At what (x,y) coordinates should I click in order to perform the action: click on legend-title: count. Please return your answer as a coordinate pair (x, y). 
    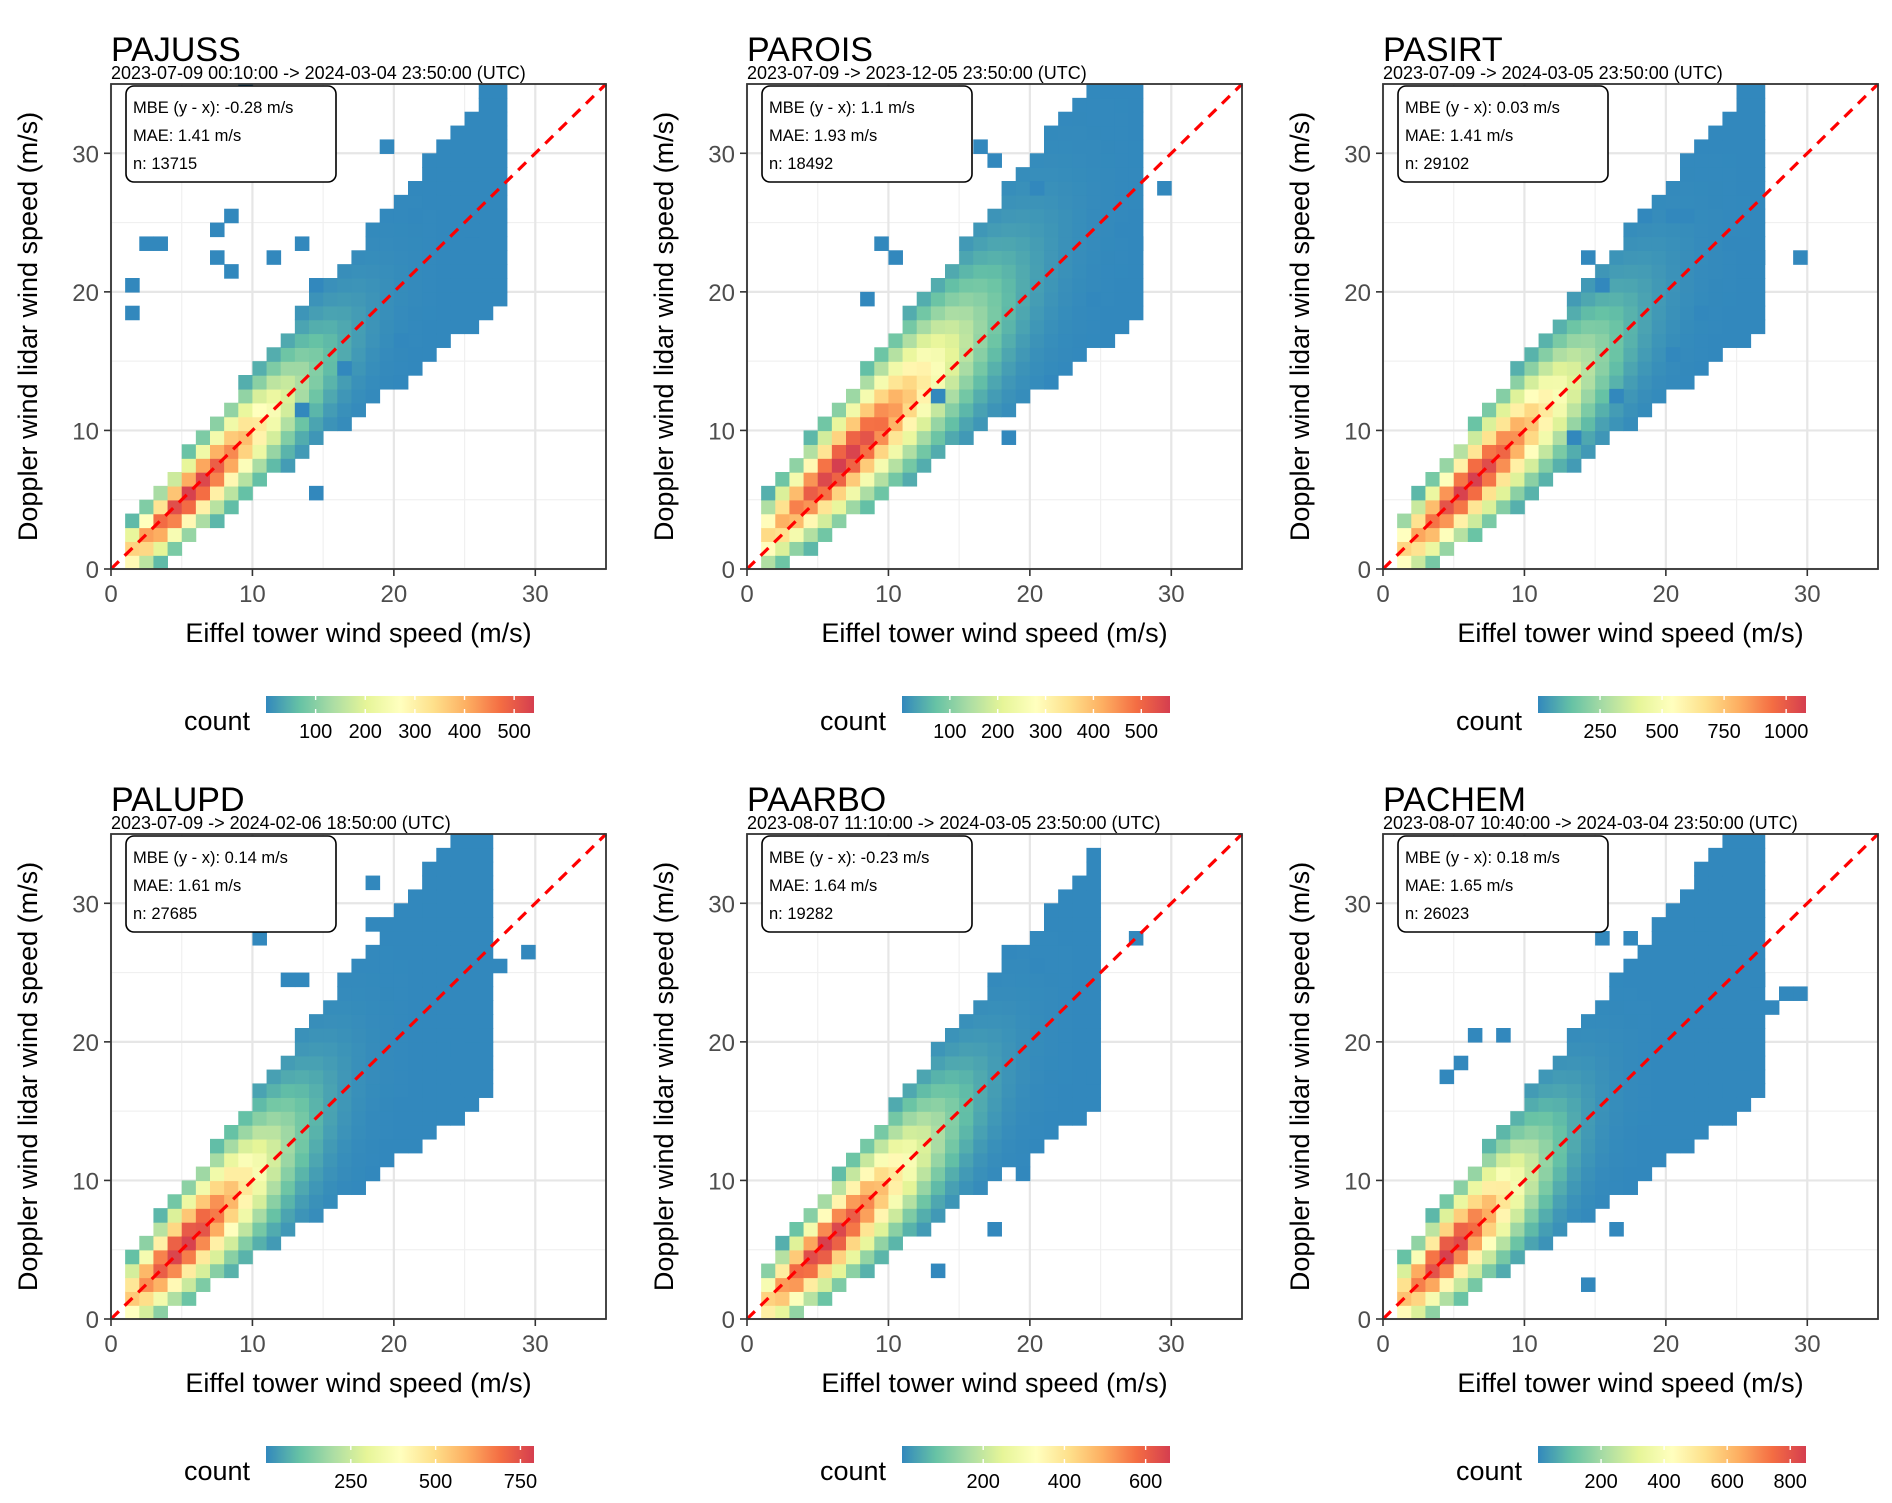
    Looking at the image, I should click on (853, 1471).